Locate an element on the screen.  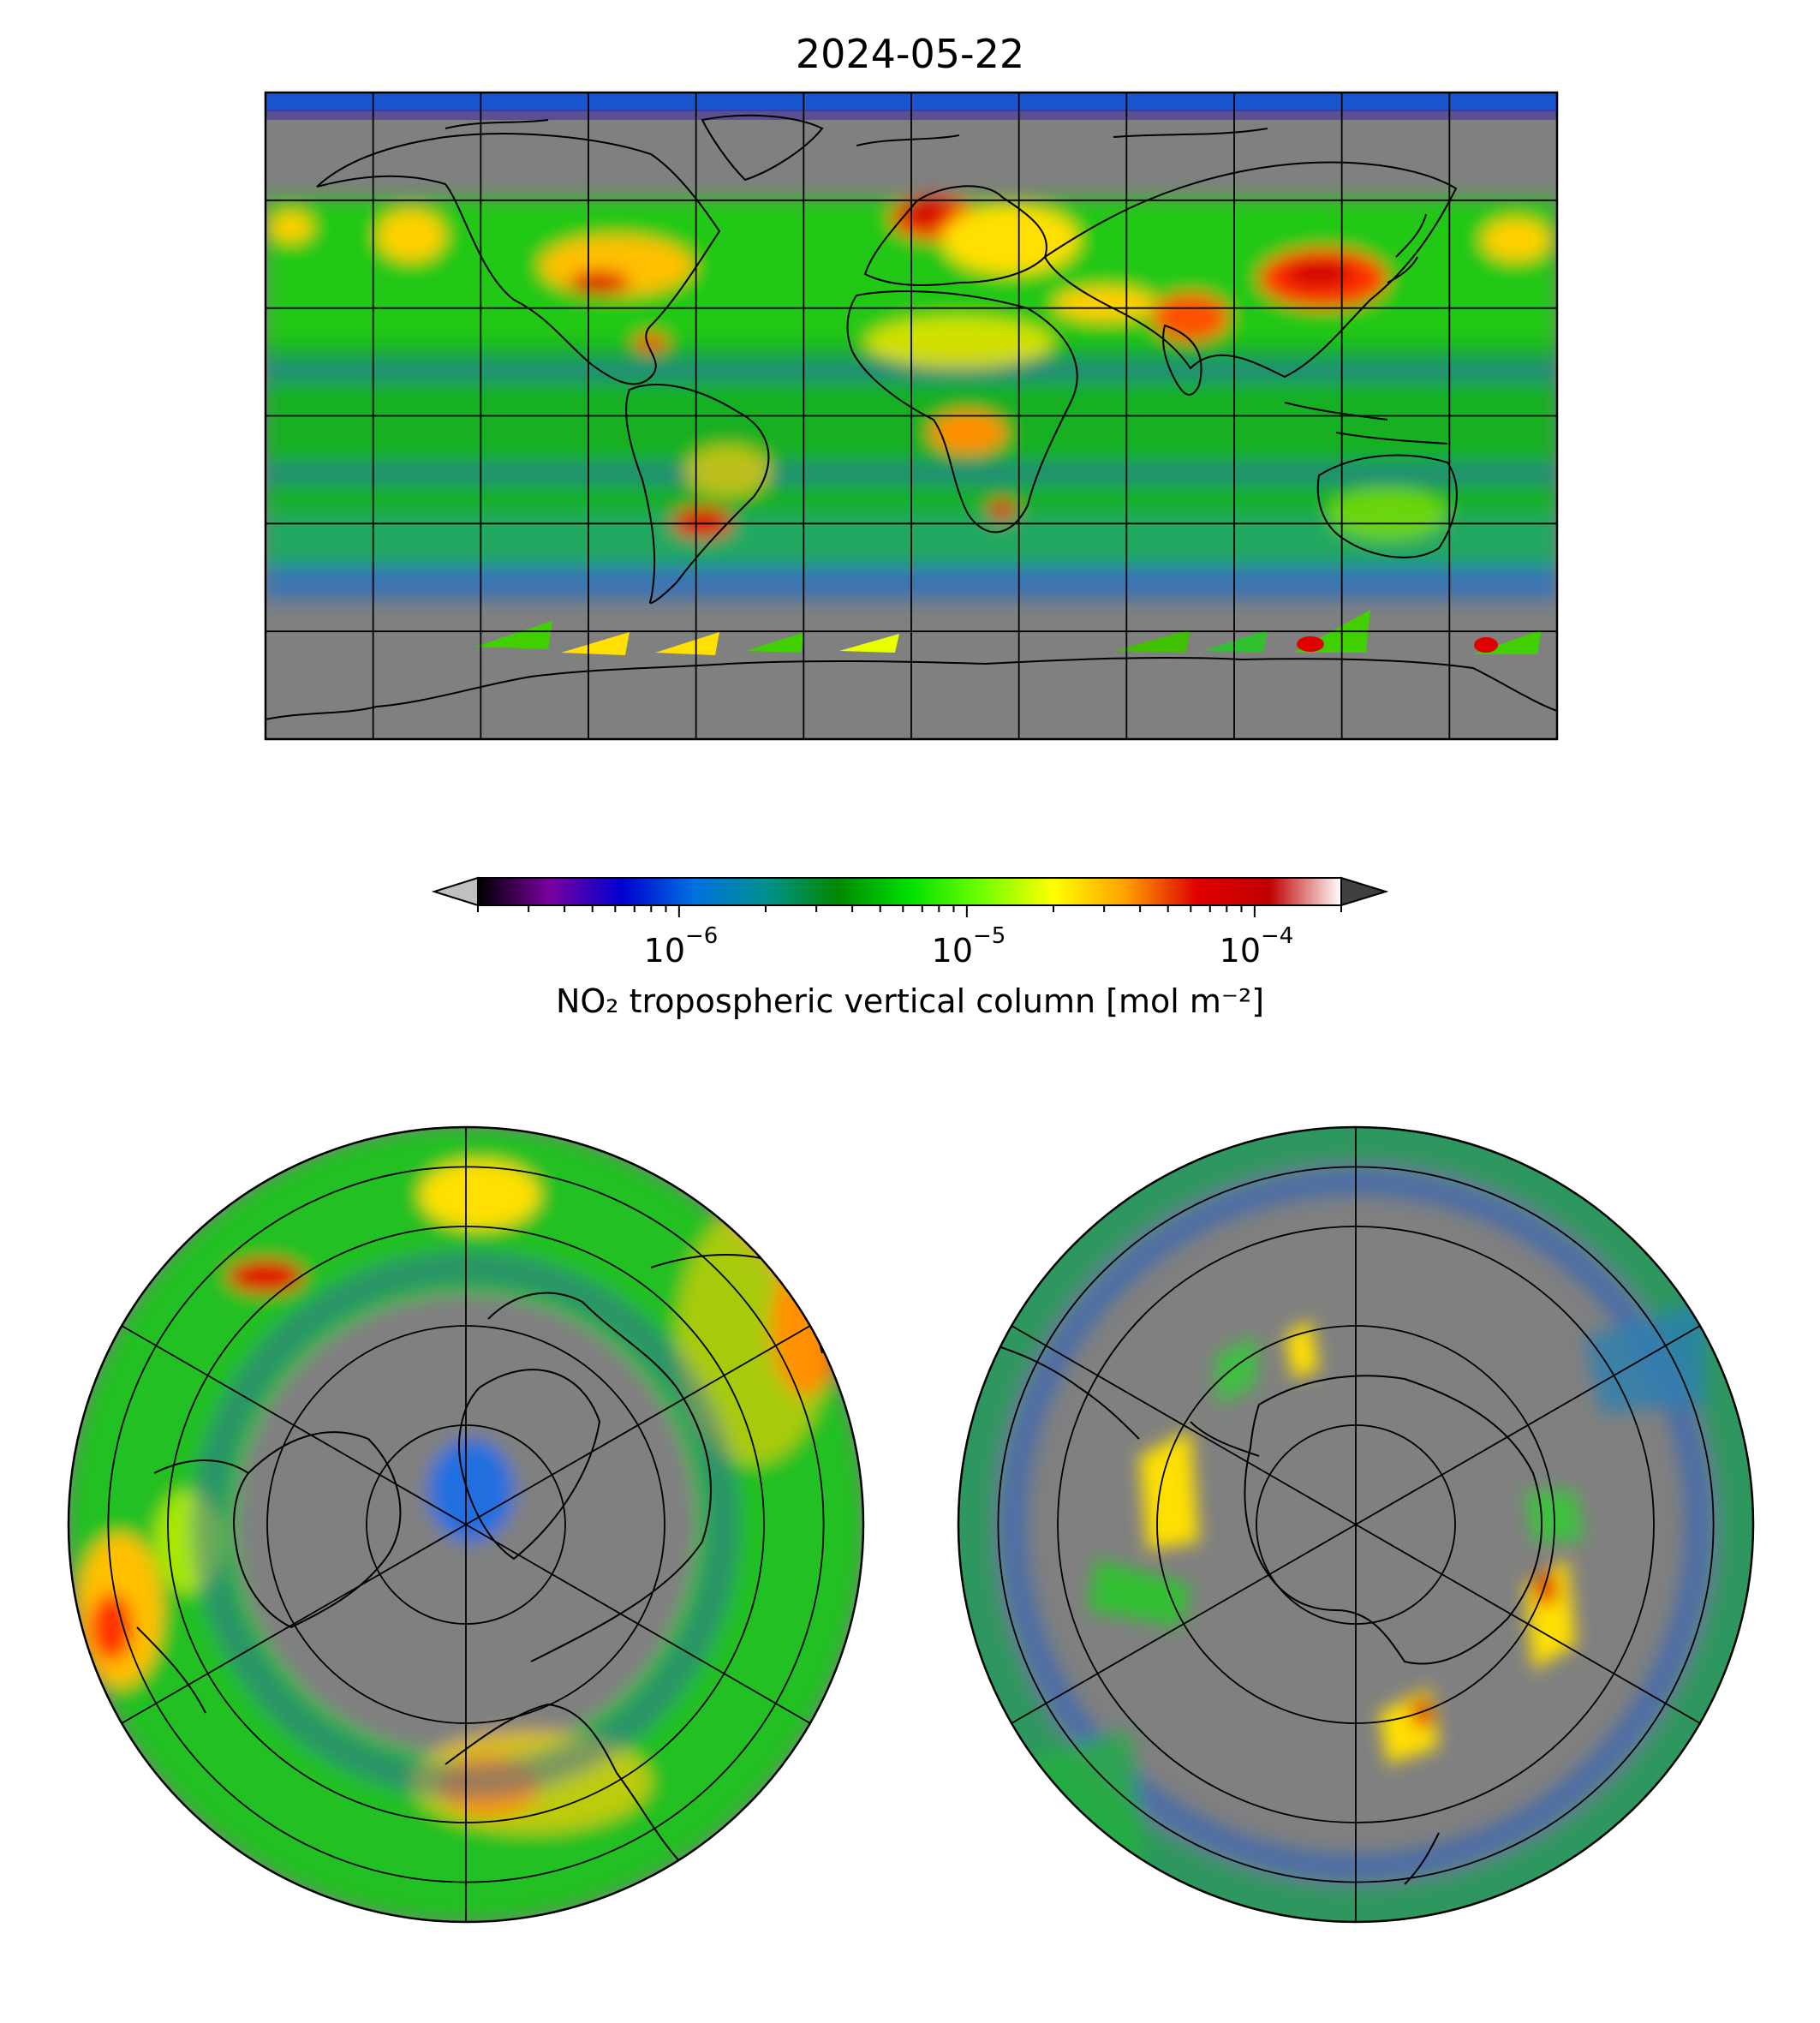
north-coast-eurasia is located at coordinates (599, 1477).